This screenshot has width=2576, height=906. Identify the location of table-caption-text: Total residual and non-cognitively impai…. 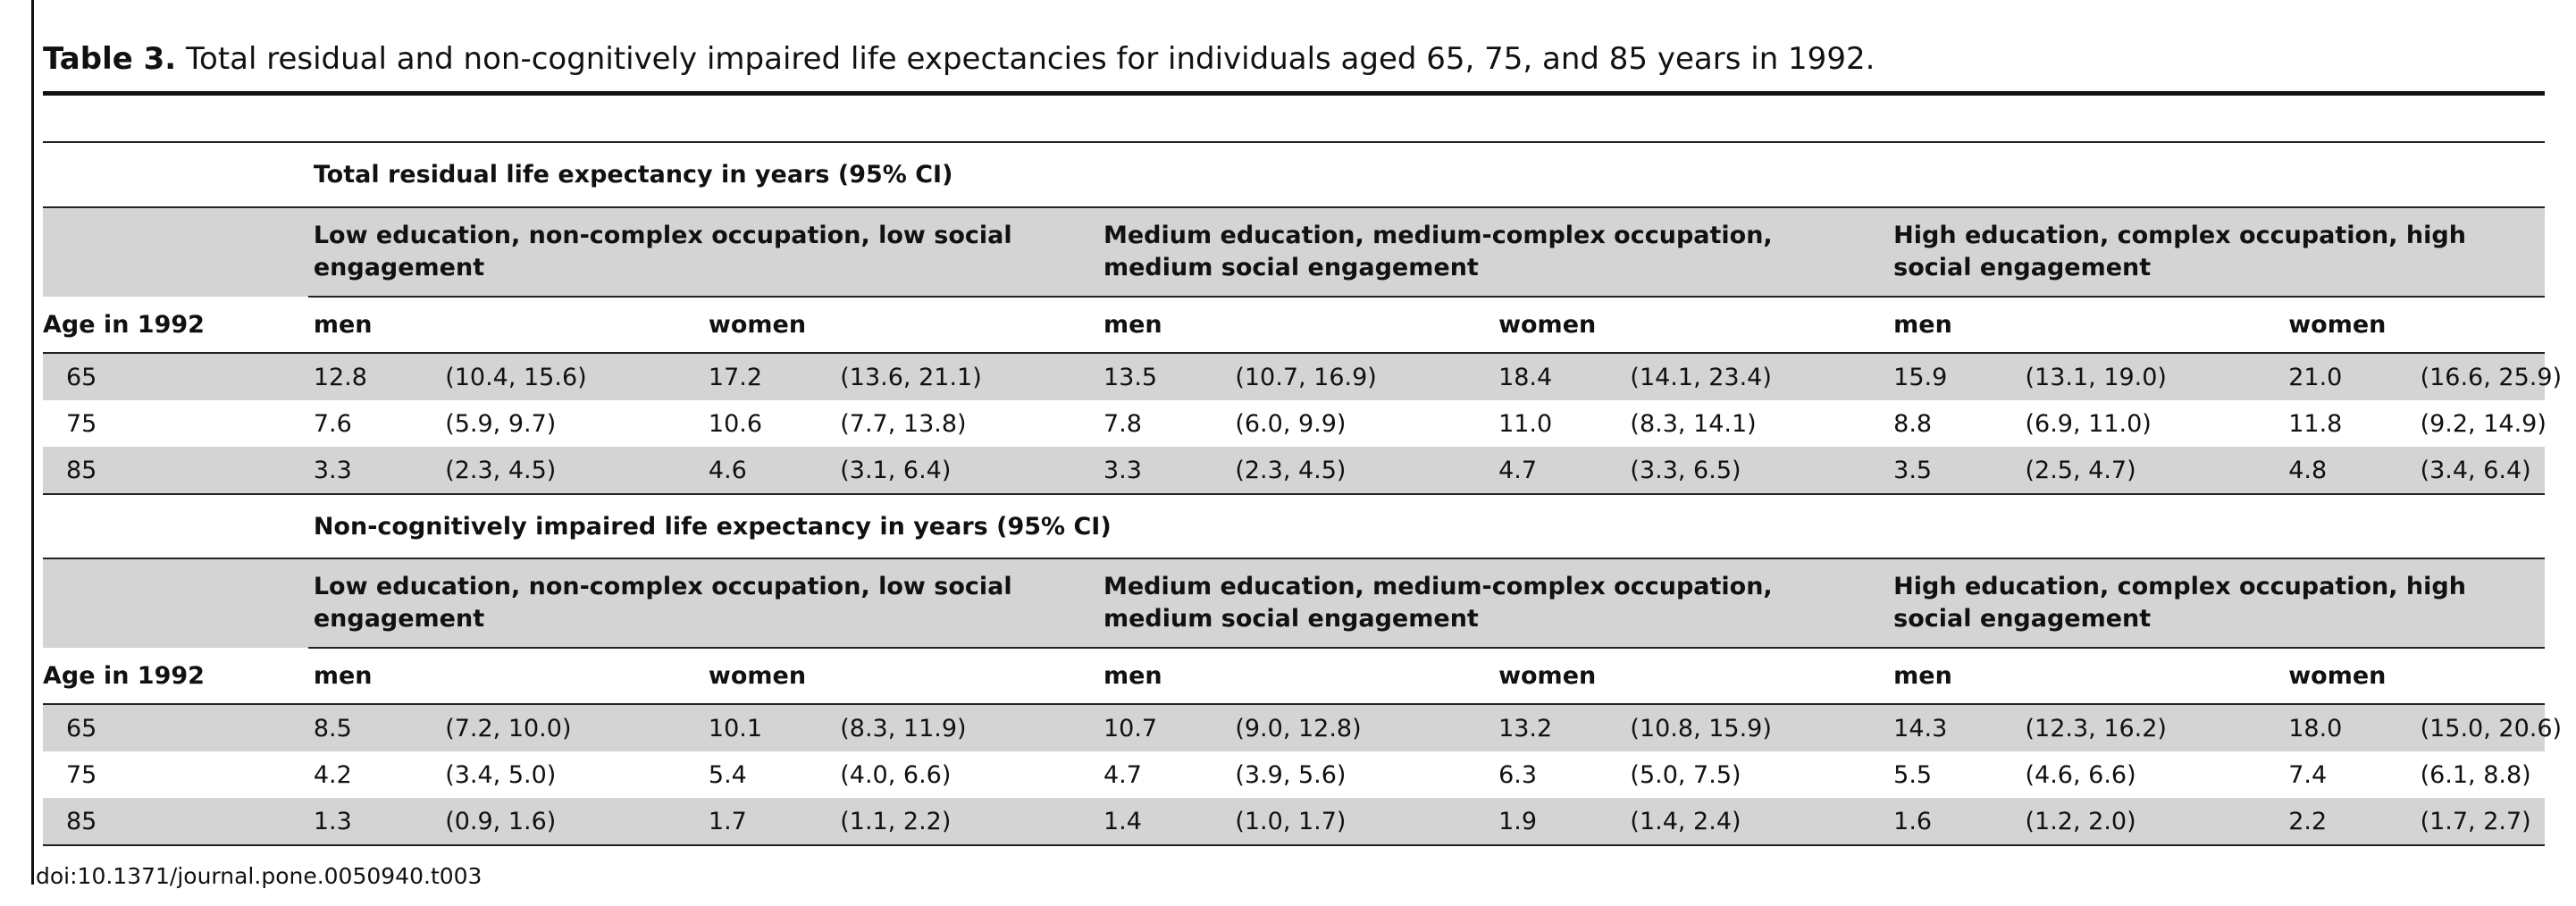
(1030, 59).